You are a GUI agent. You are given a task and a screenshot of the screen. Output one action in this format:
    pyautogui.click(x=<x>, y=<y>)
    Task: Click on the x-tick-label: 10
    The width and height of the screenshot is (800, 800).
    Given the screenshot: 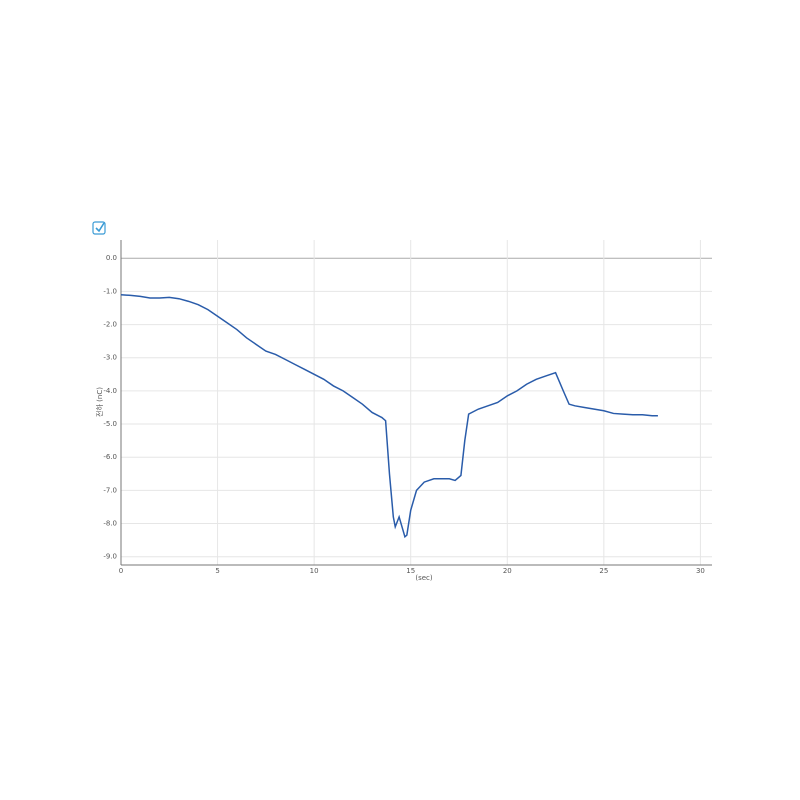 What is the action you would take?
    pyautogui.click(x=314, y=571)
    